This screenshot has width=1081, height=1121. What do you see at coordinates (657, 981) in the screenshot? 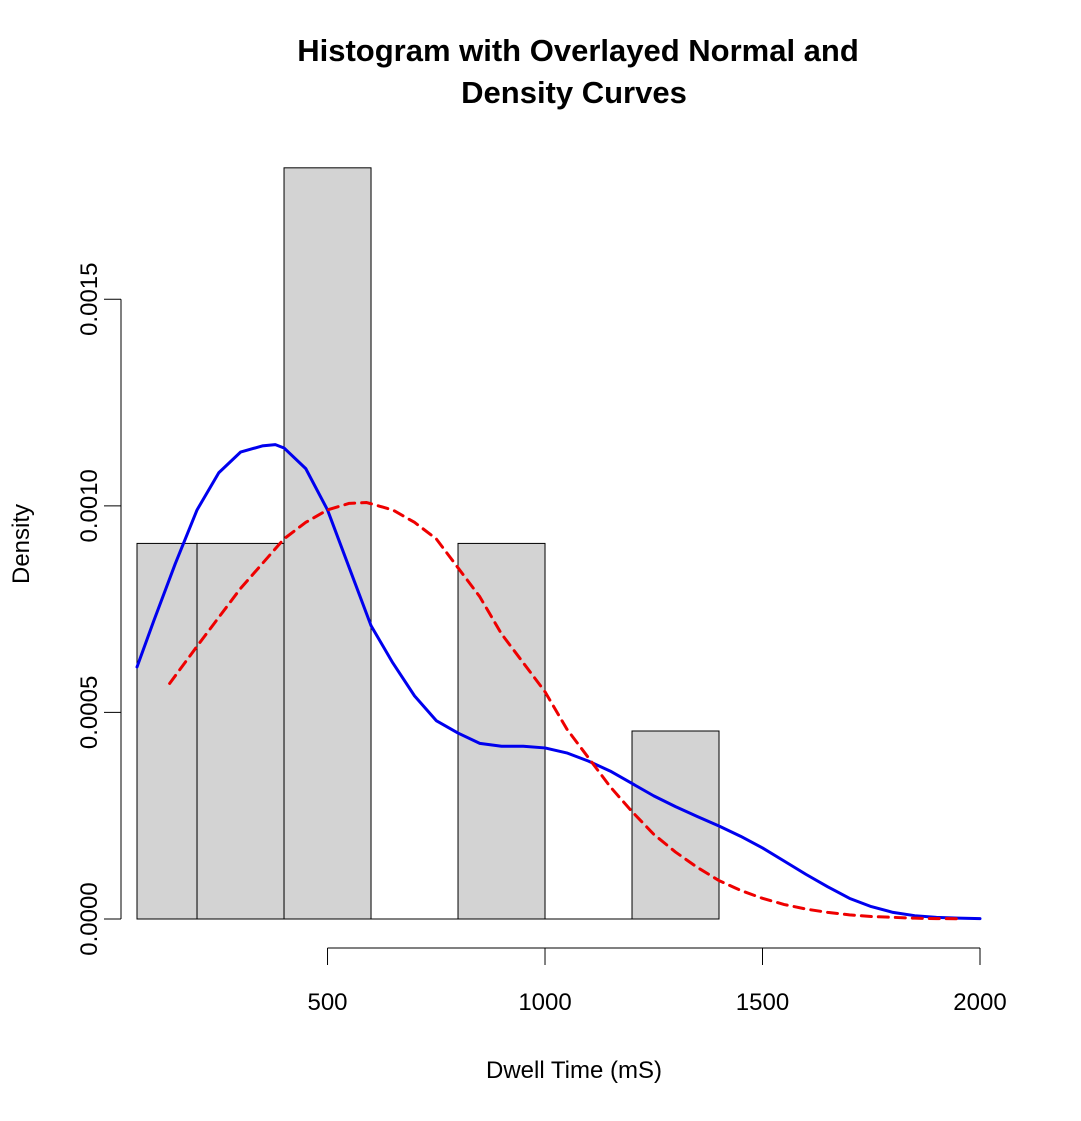
I see `x-axis: 500 1000 1500 2000` at bounding box center [657, 981].